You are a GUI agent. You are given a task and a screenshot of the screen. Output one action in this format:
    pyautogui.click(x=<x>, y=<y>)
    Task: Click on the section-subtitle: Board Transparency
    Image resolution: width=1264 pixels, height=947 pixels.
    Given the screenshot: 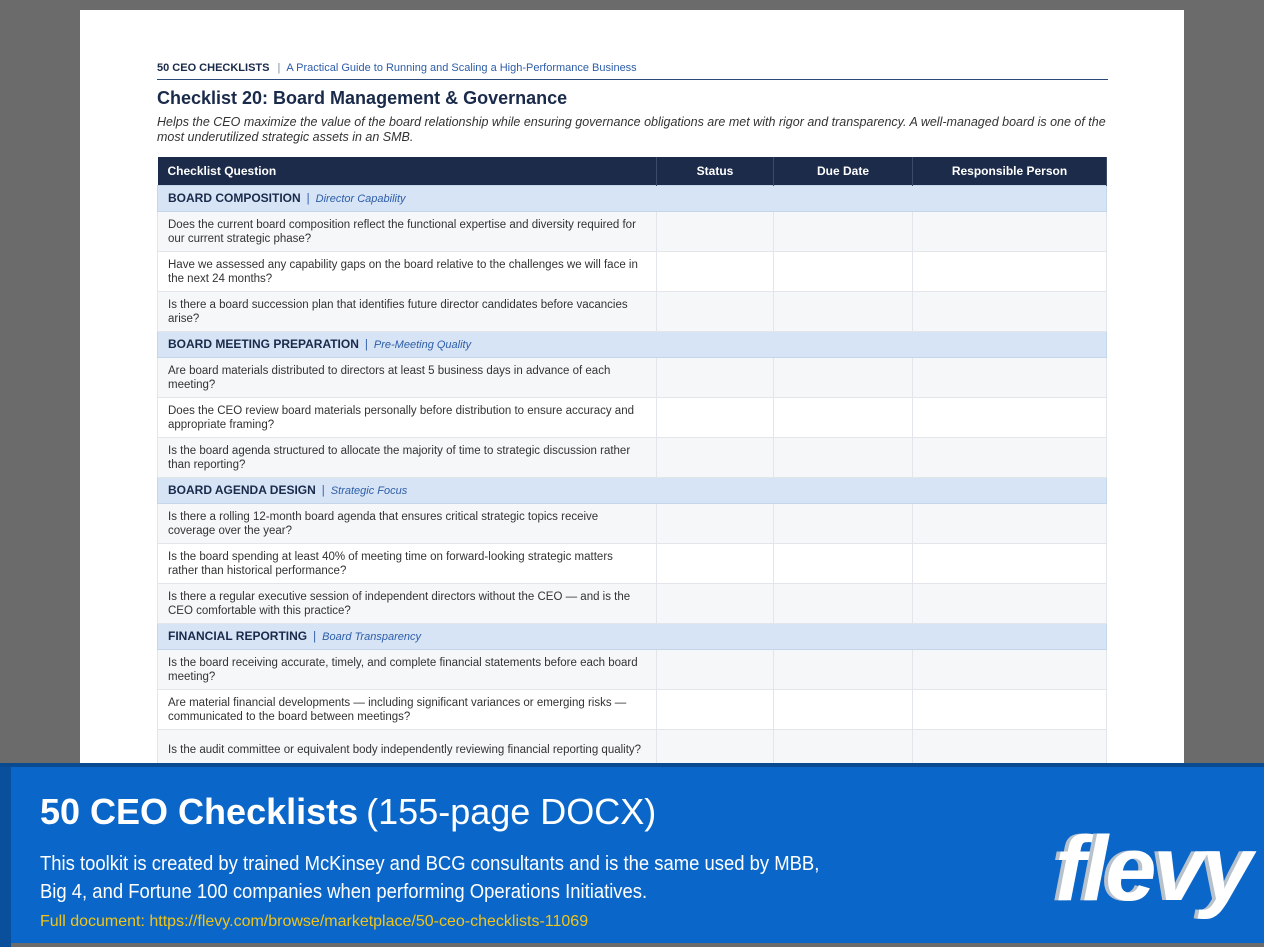 What is the action you would take?
    pyautogui.click(x=371, y=637)
    